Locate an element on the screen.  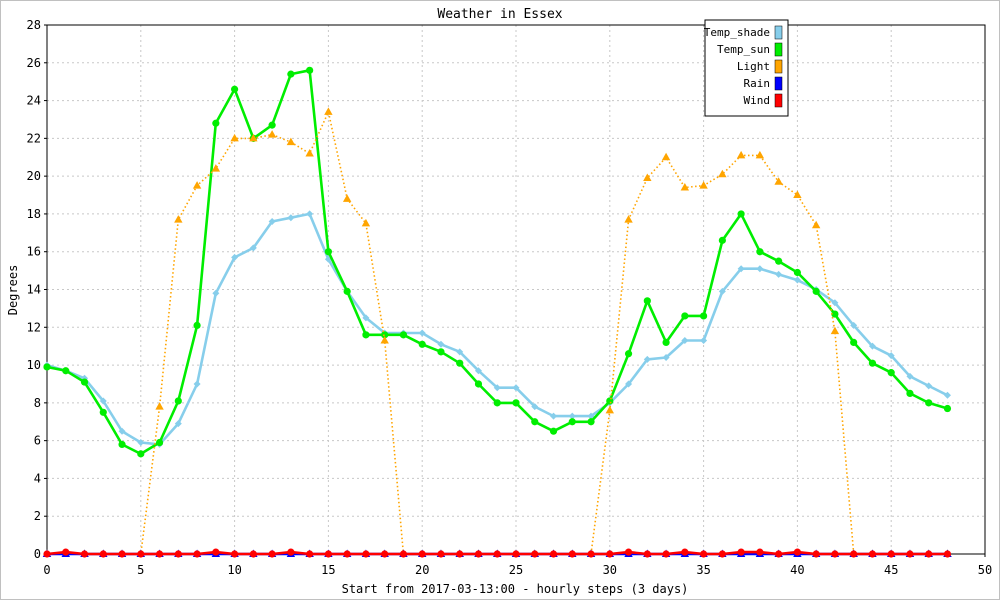
y-tick-label: 24 is located at coordinates (34, 101).